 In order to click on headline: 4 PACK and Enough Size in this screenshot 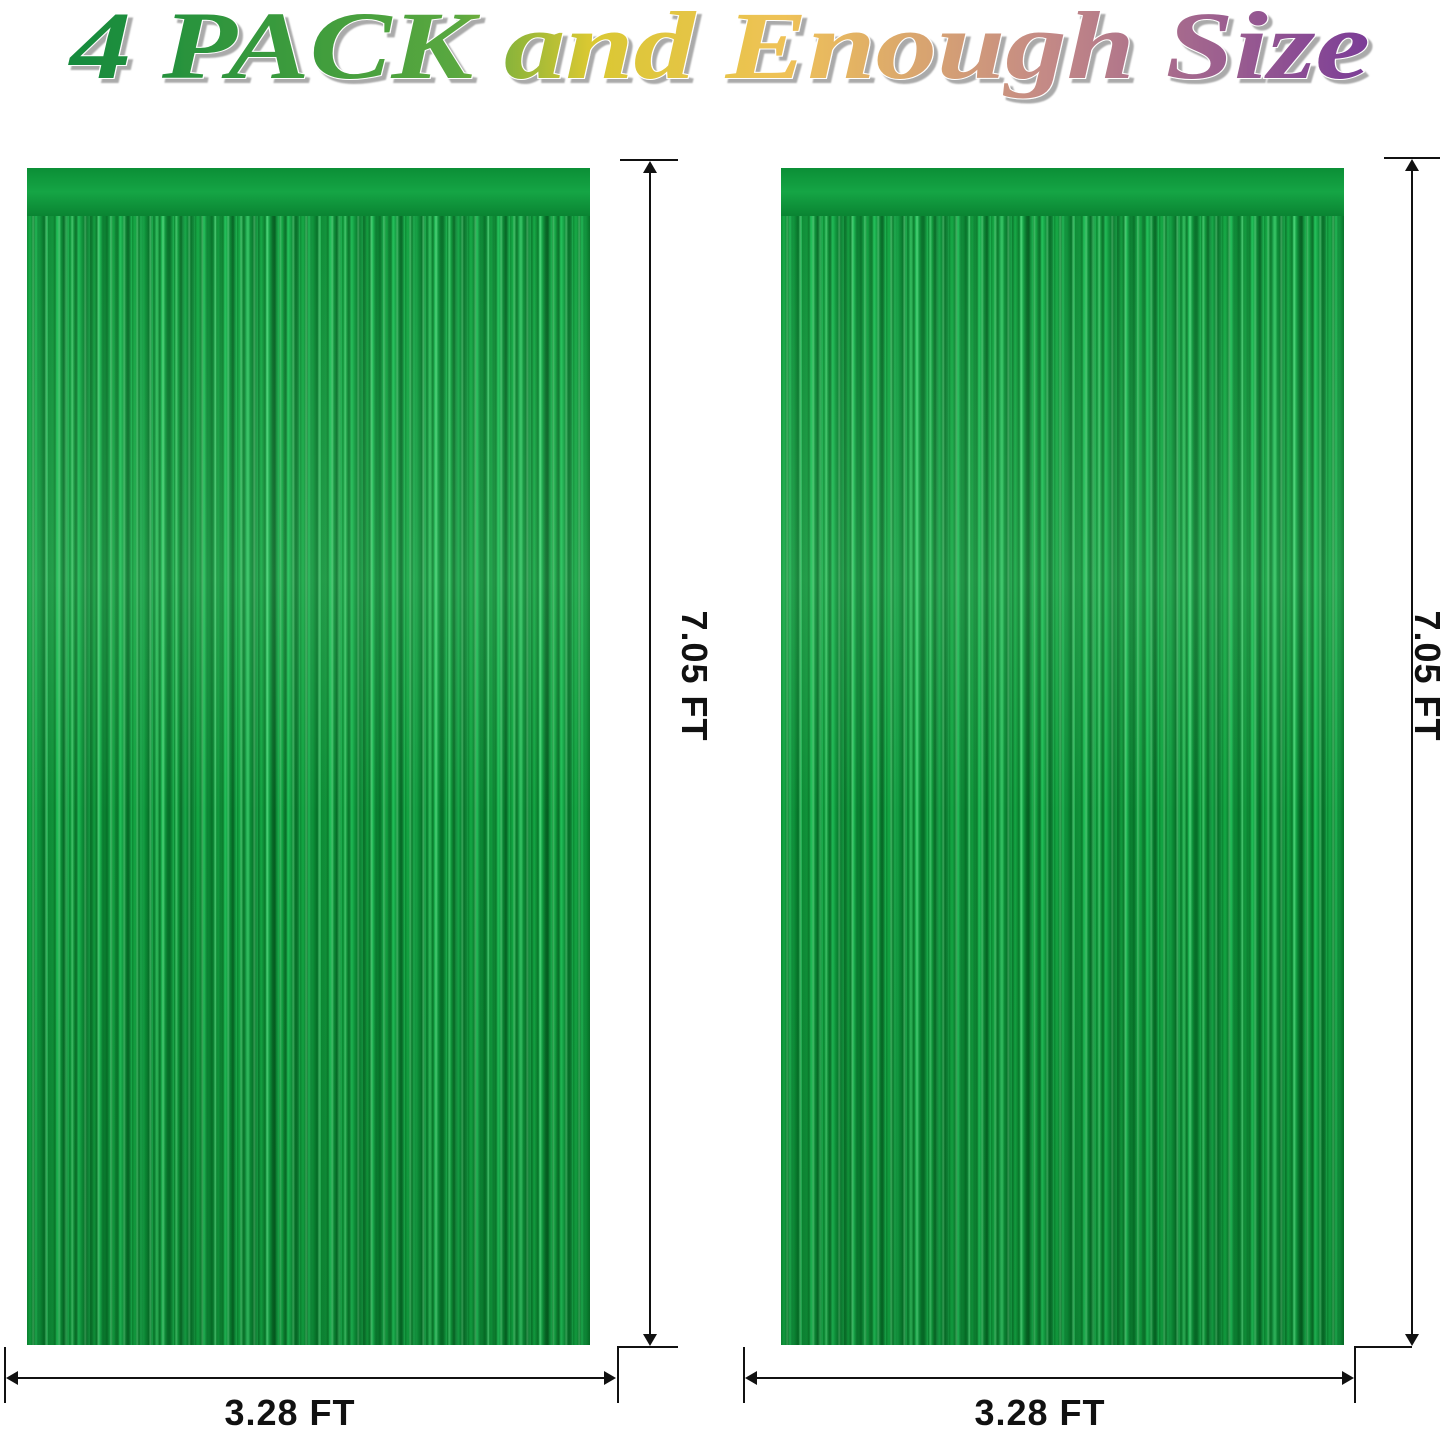, I will do `click(718, 50)`.